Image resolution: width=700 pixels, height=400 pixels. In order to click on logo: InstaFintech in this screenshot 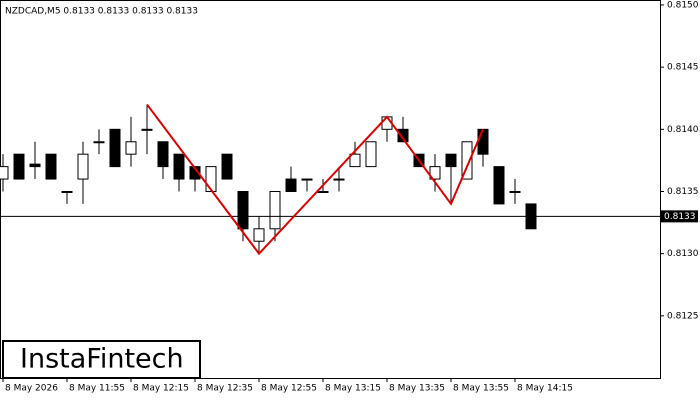, I will do `click(102, 359)`.